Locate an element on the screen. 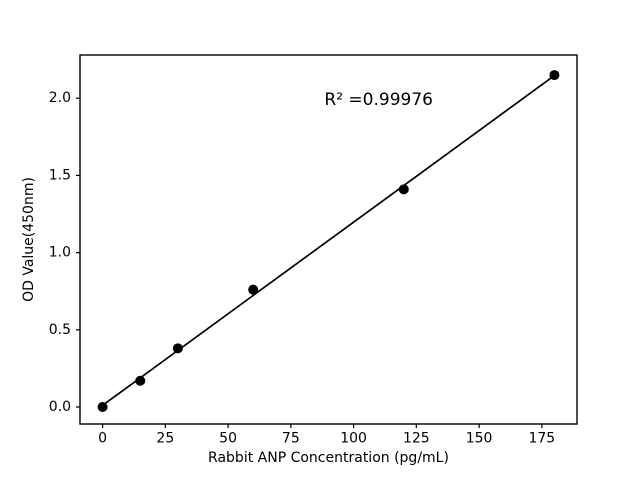  x-axis-label: Rabbit ANP Concentration (pg/mL) is located at coordinates (328, 458).